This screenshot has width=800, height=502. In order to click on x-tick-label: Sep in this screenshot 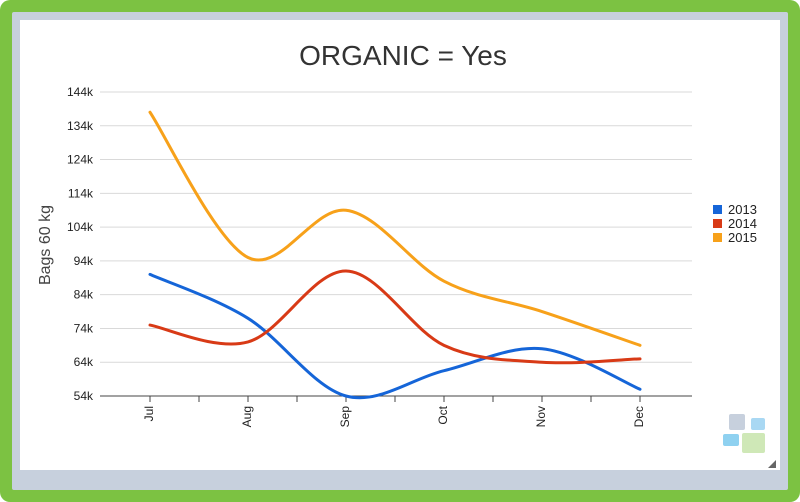, I will do `click(345, 417)`.